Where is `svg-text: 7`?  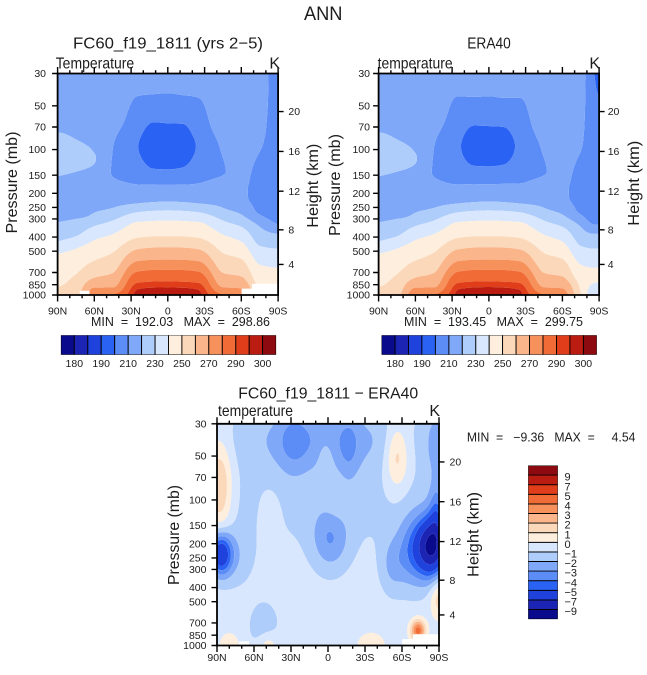
svg-text: 7 is located at coordinates (568, 487).